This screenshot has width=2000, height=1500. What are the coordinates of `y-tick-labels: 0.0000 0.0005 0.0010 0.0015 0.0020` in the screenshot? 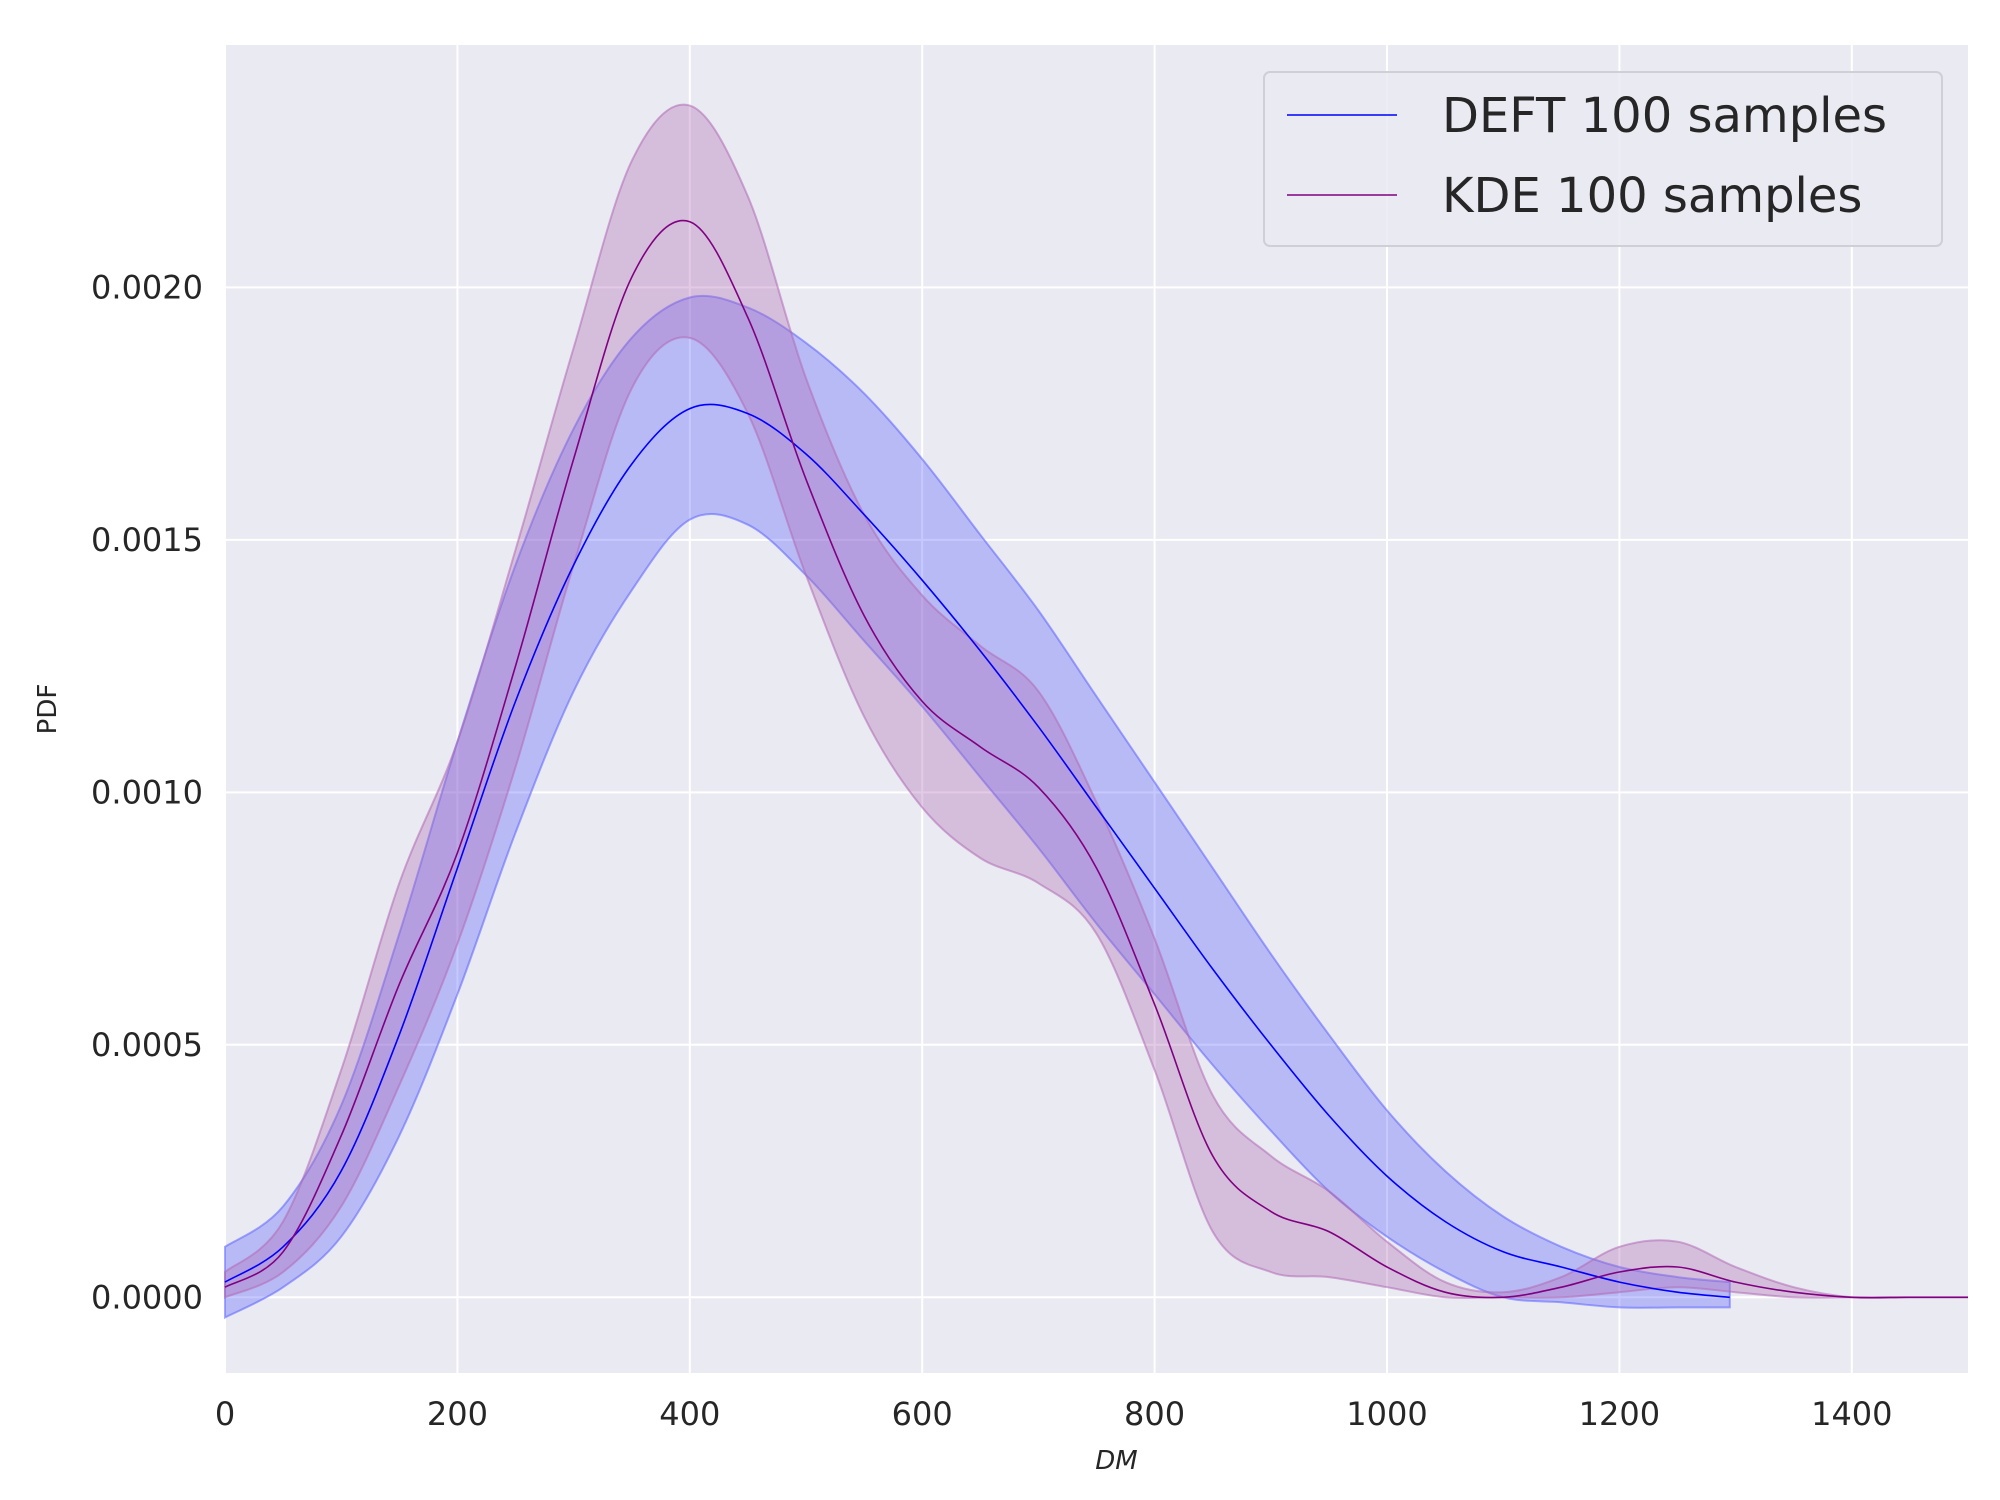 It's located at (147, 792).